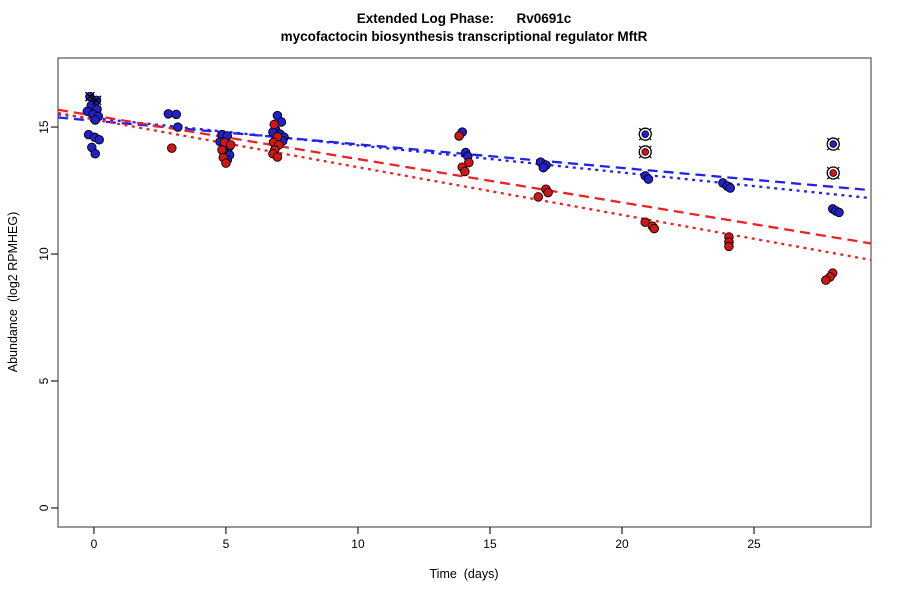 The width and height of the screenshot is (900, 600). What do you see at coordinates (13, 292) in the screenshot?
I see `y-axis-label: Abundance (log2 RPMHEG)` at bounding box center [13, 292].